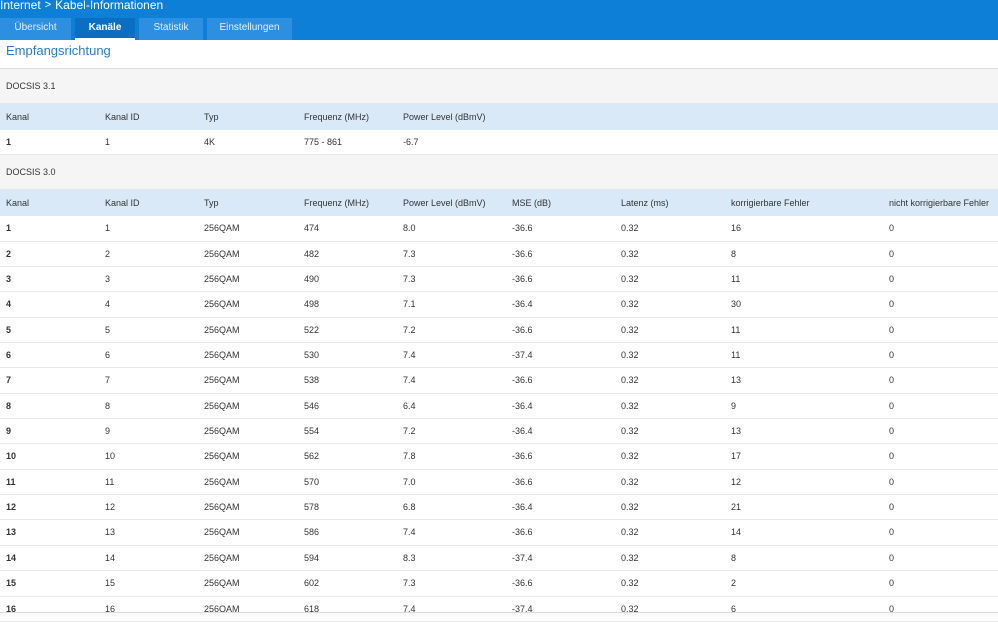  I want to click on breadcrumb: Internet > Kabel-Informationen, so click(81, 6).